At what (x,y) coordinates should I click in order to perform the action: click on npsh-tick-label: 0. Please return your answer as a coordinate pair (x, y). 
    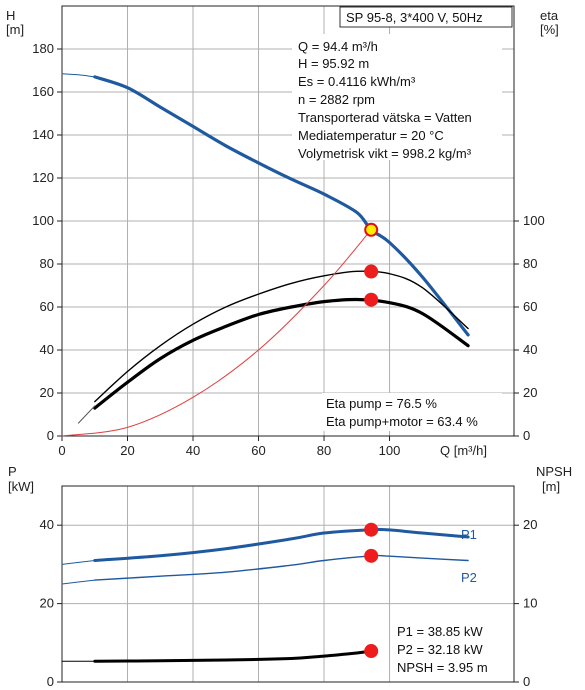
    Looking at the image, I should click on (526, 681).